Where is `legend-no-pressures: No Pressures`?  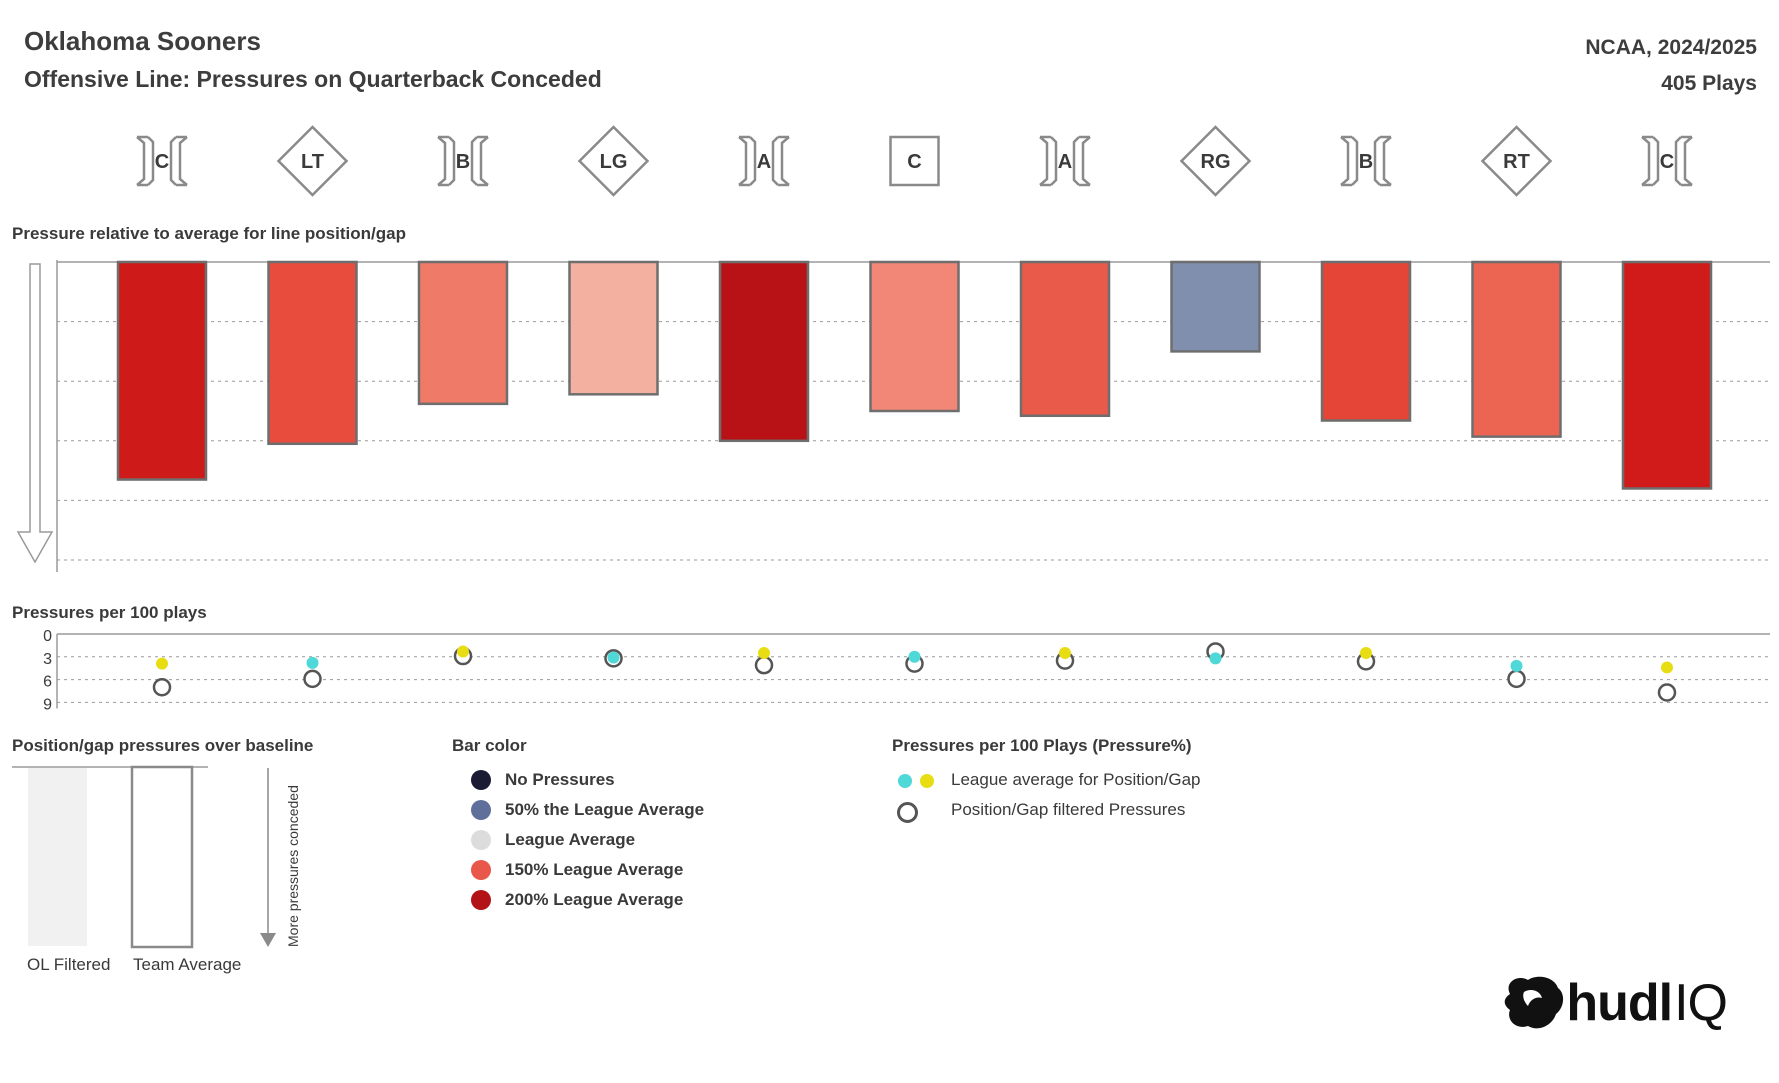
legend-no-pressures: No Pressures is located at coordinates (543, 780).